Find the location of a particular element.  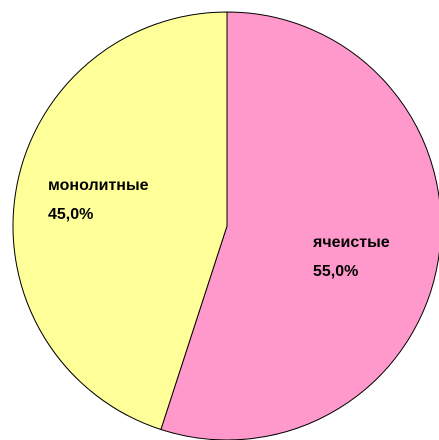

slice-category-label: ячеистые is located at coordinates (351, 242).